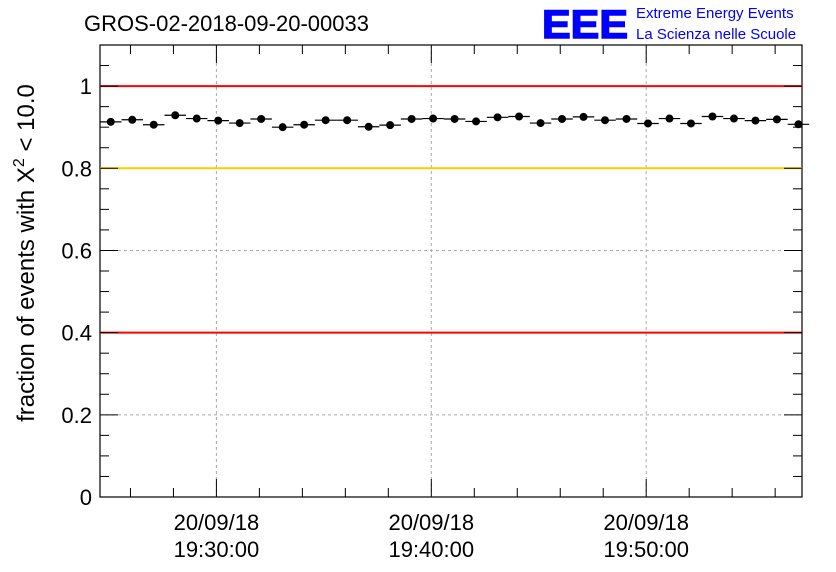 This screenshot has width=836, height=572. What do you see at coordinates (76, 415) in the screenshot?
I see `y-tick-label: 0.2` at bounding box center [76, 415].